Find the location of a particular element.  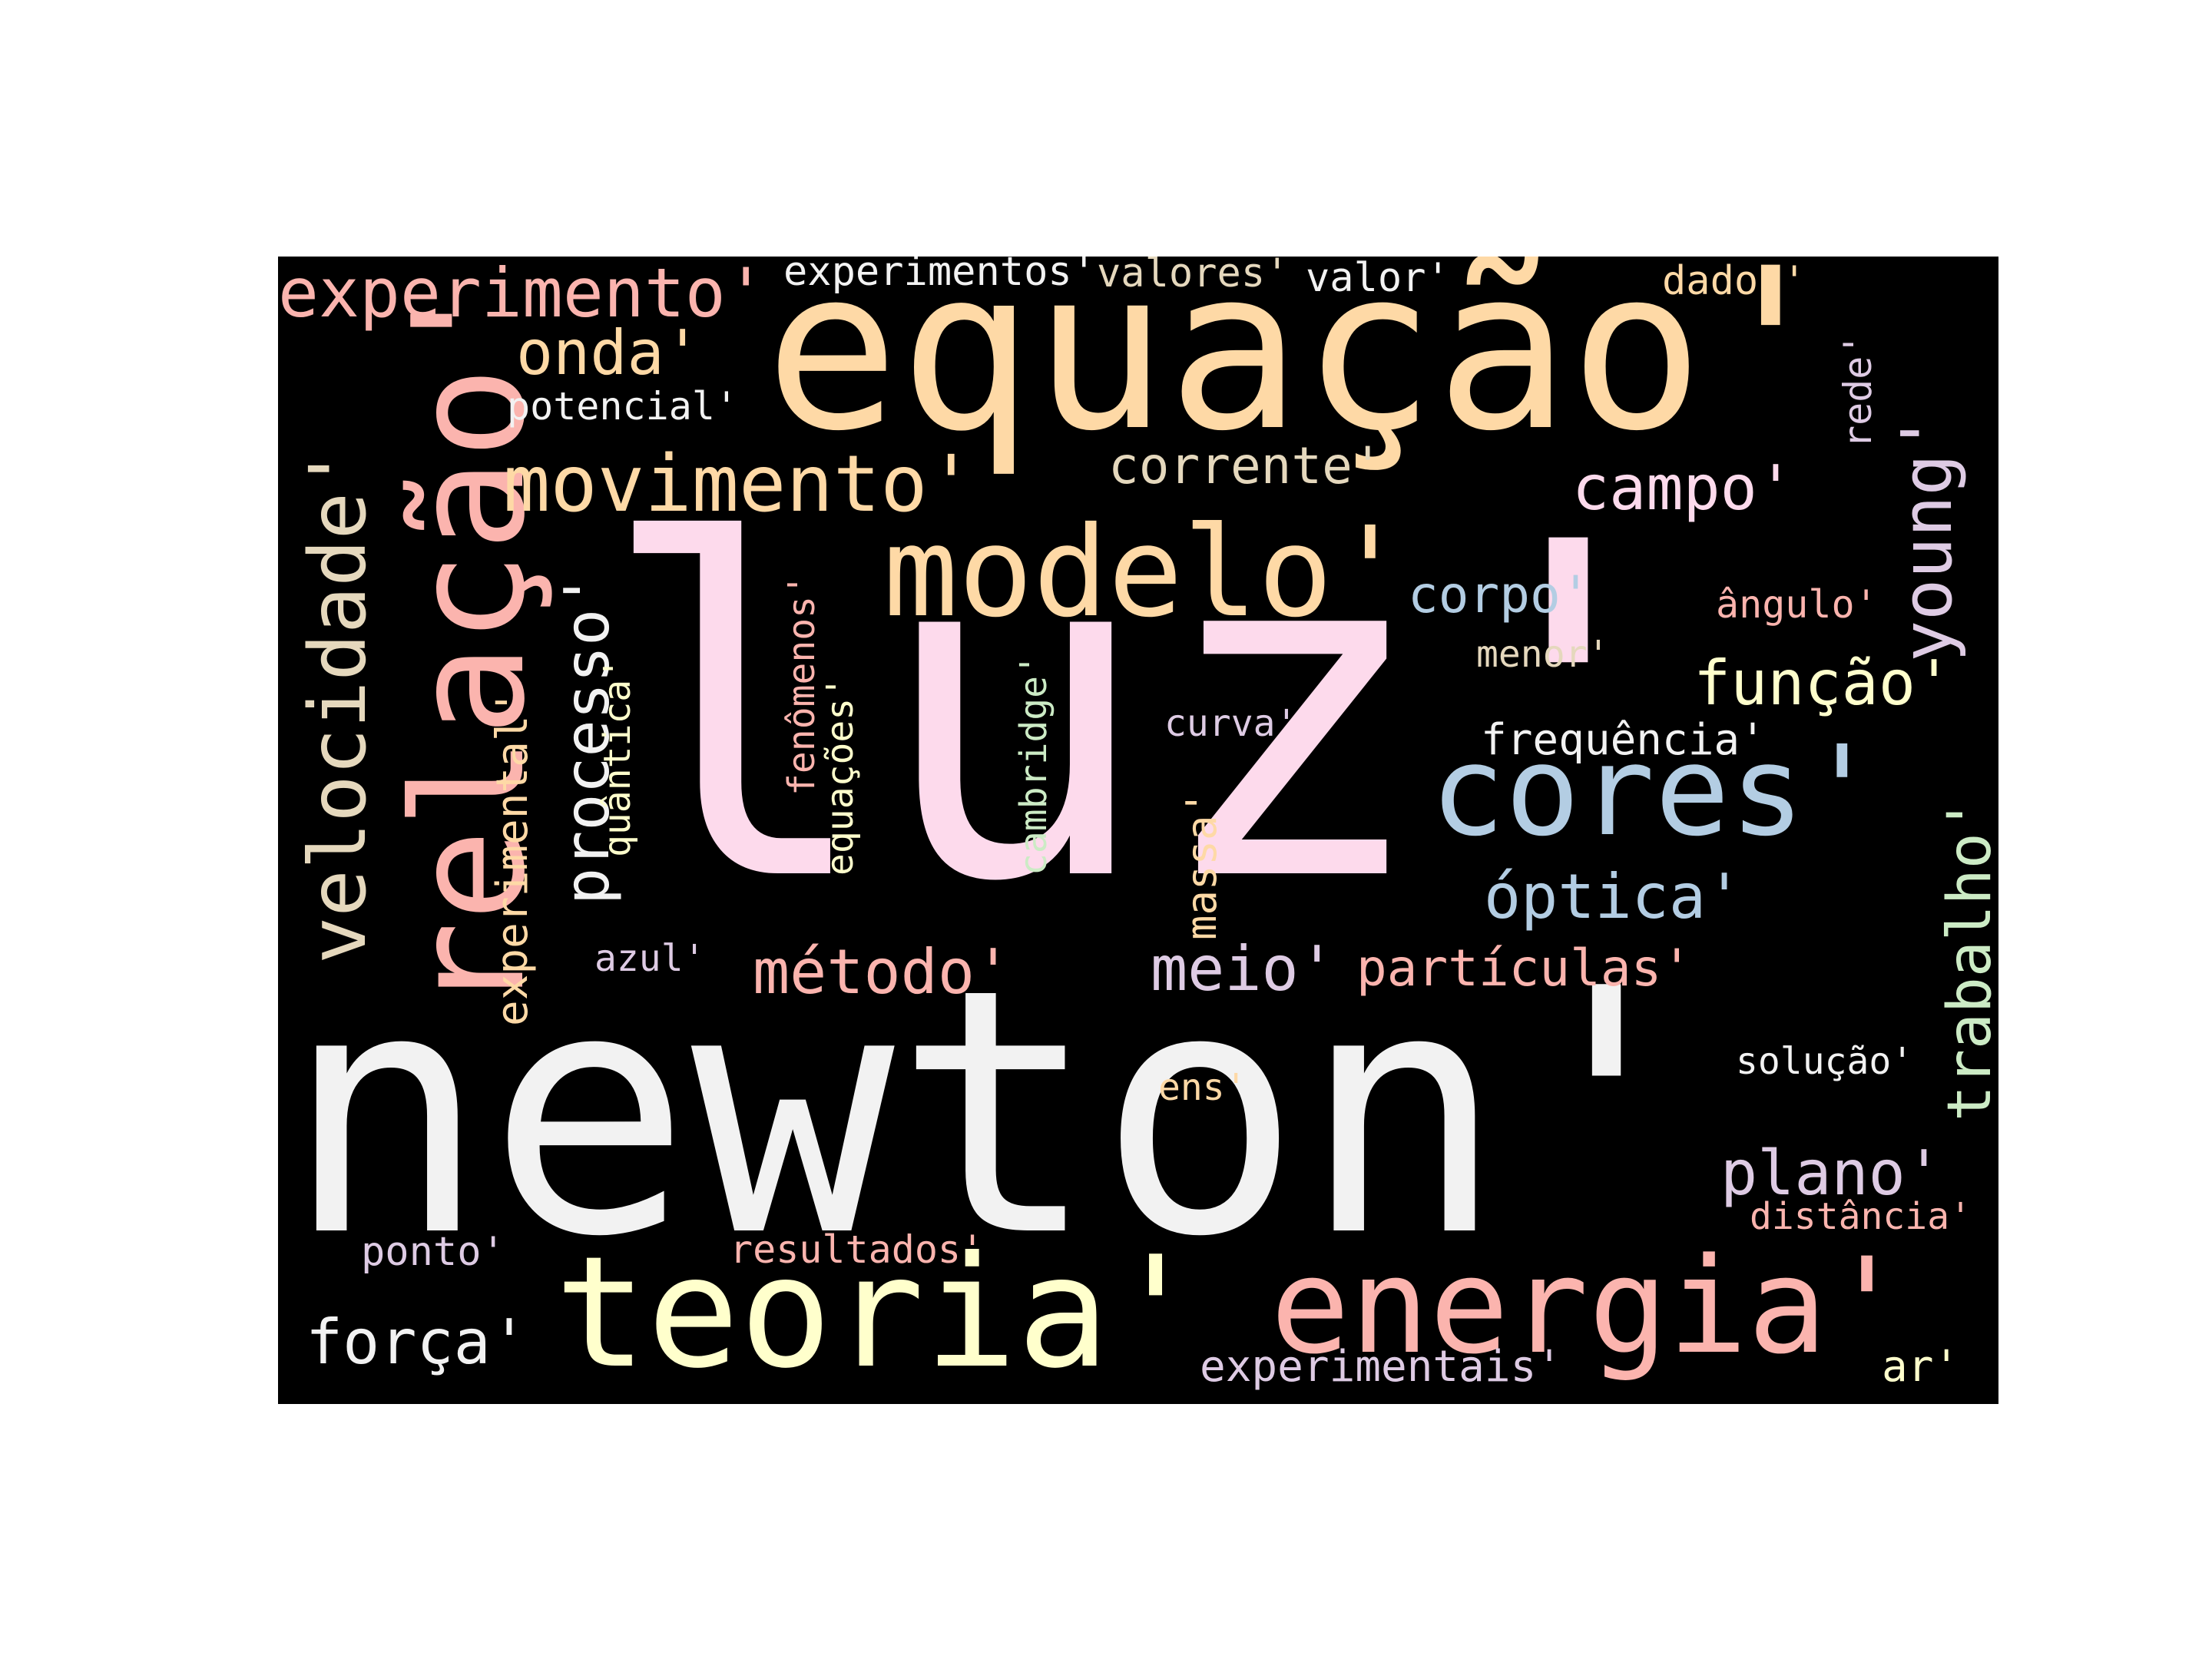

word-cloud-word: modelo' is located at coordinates (1146, 573).